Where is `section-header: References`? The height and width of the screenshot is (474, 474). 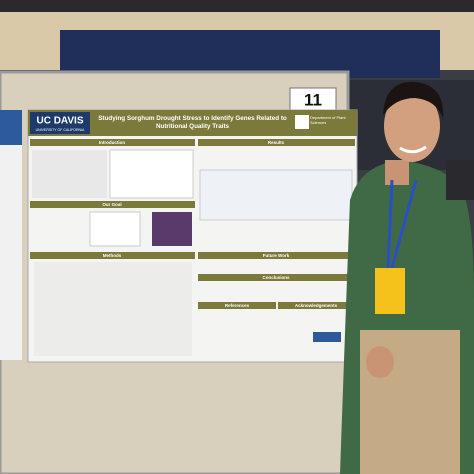 section-header: References is located at coordinates (237, 305).